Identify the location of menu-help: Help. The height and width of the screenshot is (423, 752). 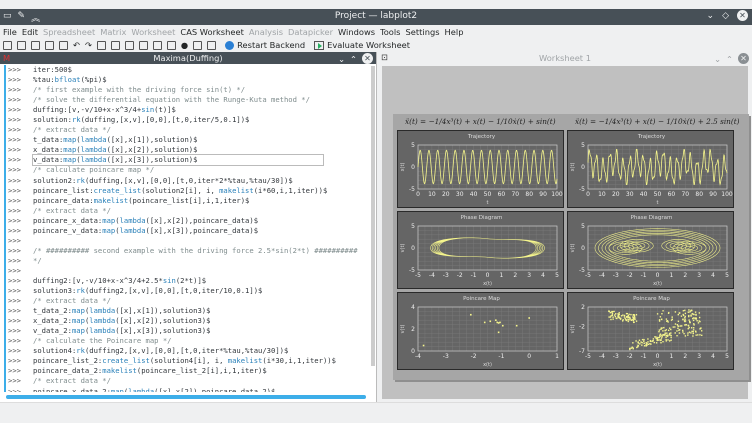
(454, 31).